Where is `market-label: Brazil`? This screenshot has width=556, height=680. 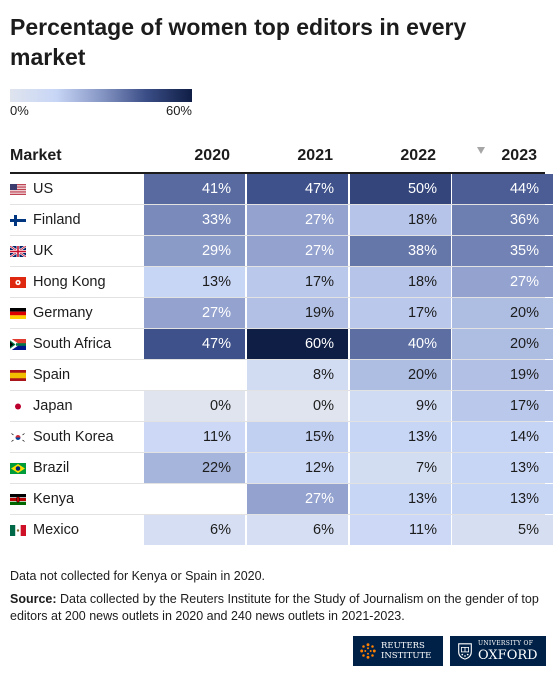 market-label: Brazil is located at coordinates (51, 468).